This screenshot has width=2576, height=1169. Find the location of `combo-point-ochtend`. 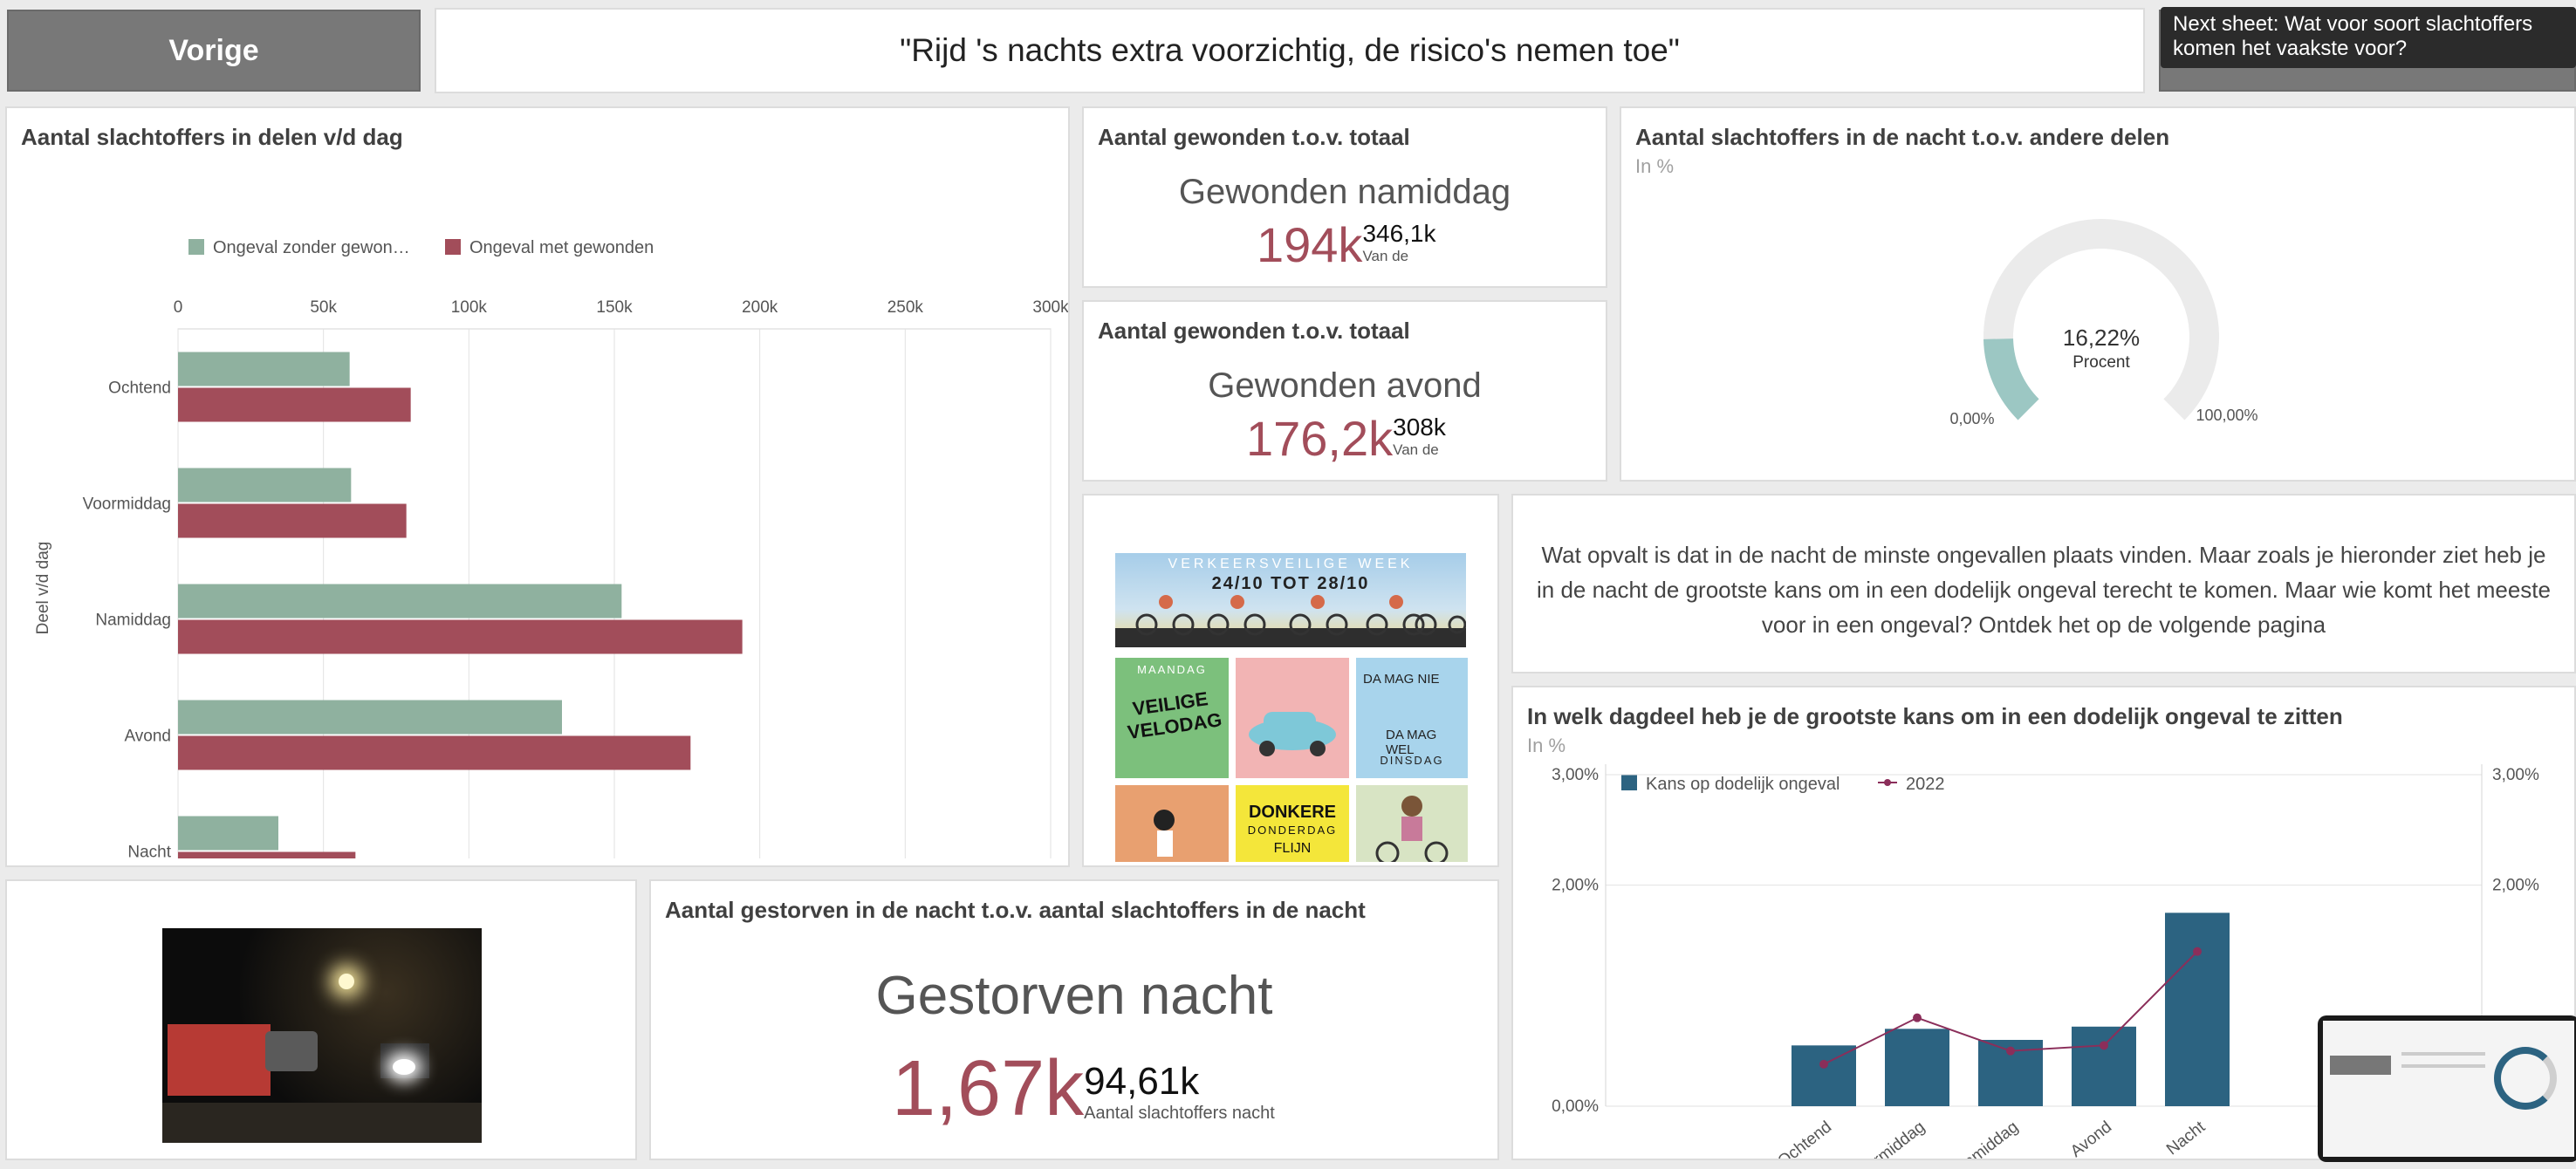

combo-point-ochtend is located at coordinates (1823, 1064).